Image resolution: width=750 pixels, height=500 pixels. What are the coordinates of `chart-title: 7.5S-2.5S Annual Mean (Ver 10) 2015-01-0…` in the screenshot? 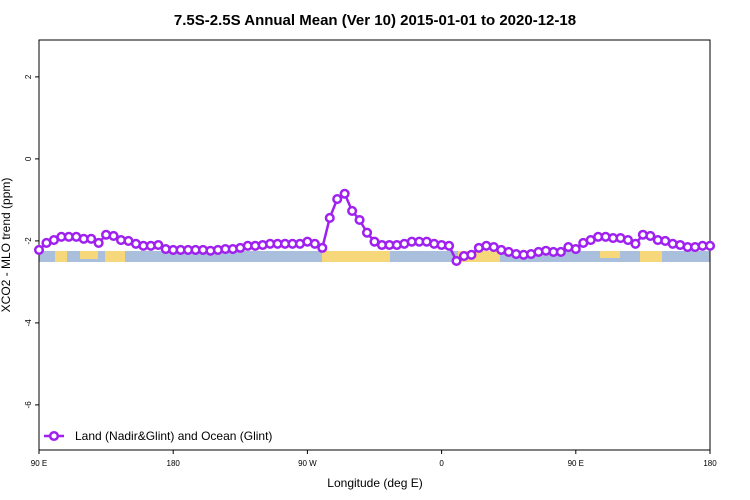 It's located at (375, 20).